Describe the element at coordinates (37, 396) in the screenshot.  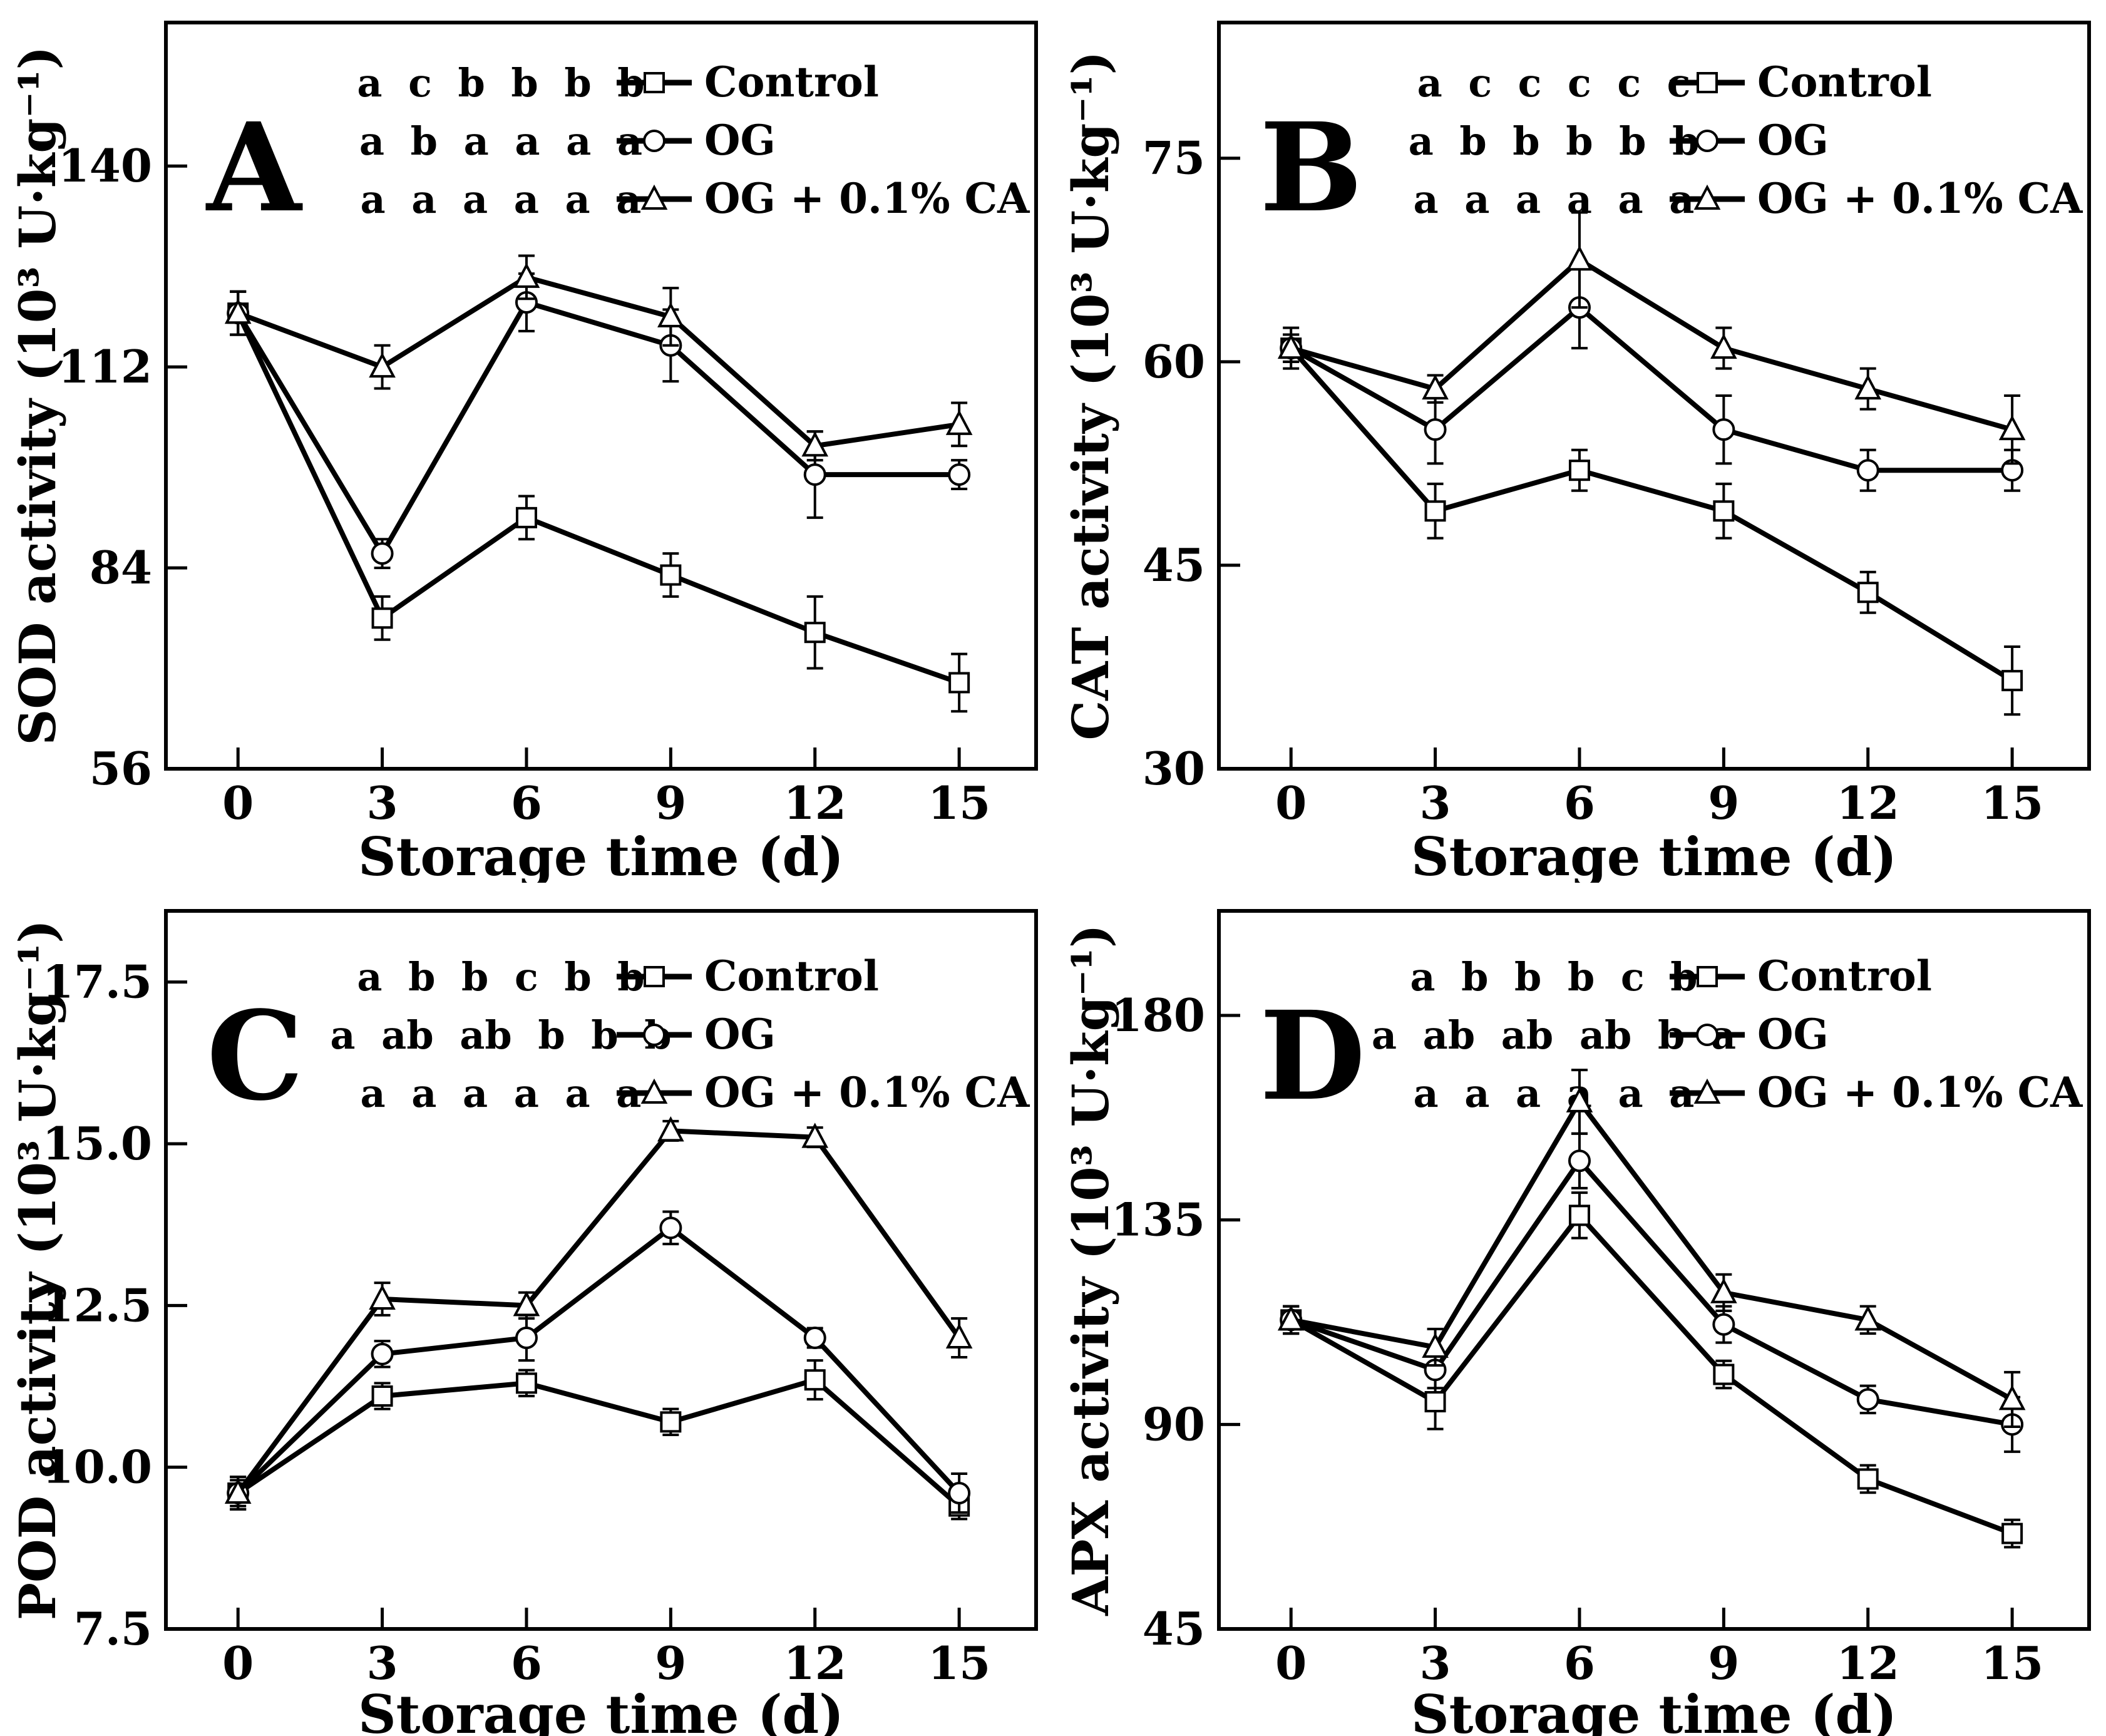
I see `y-axis-title: SOD activity (10³ U·kg⁻¹)` at that location.